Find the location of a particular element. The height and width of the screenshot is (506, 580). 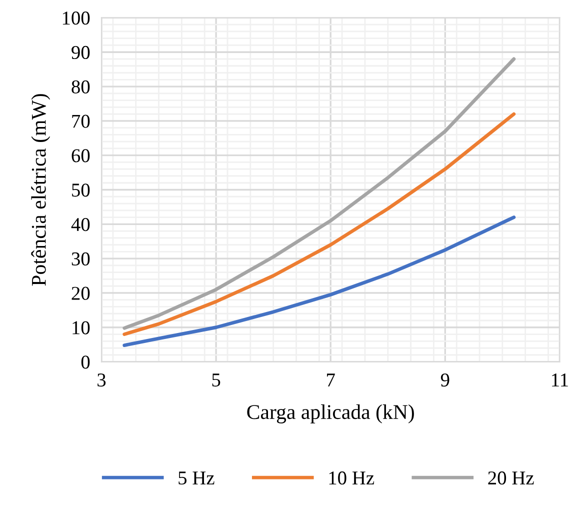

y-tick-label: 0 is located at coordinates (85, 362).